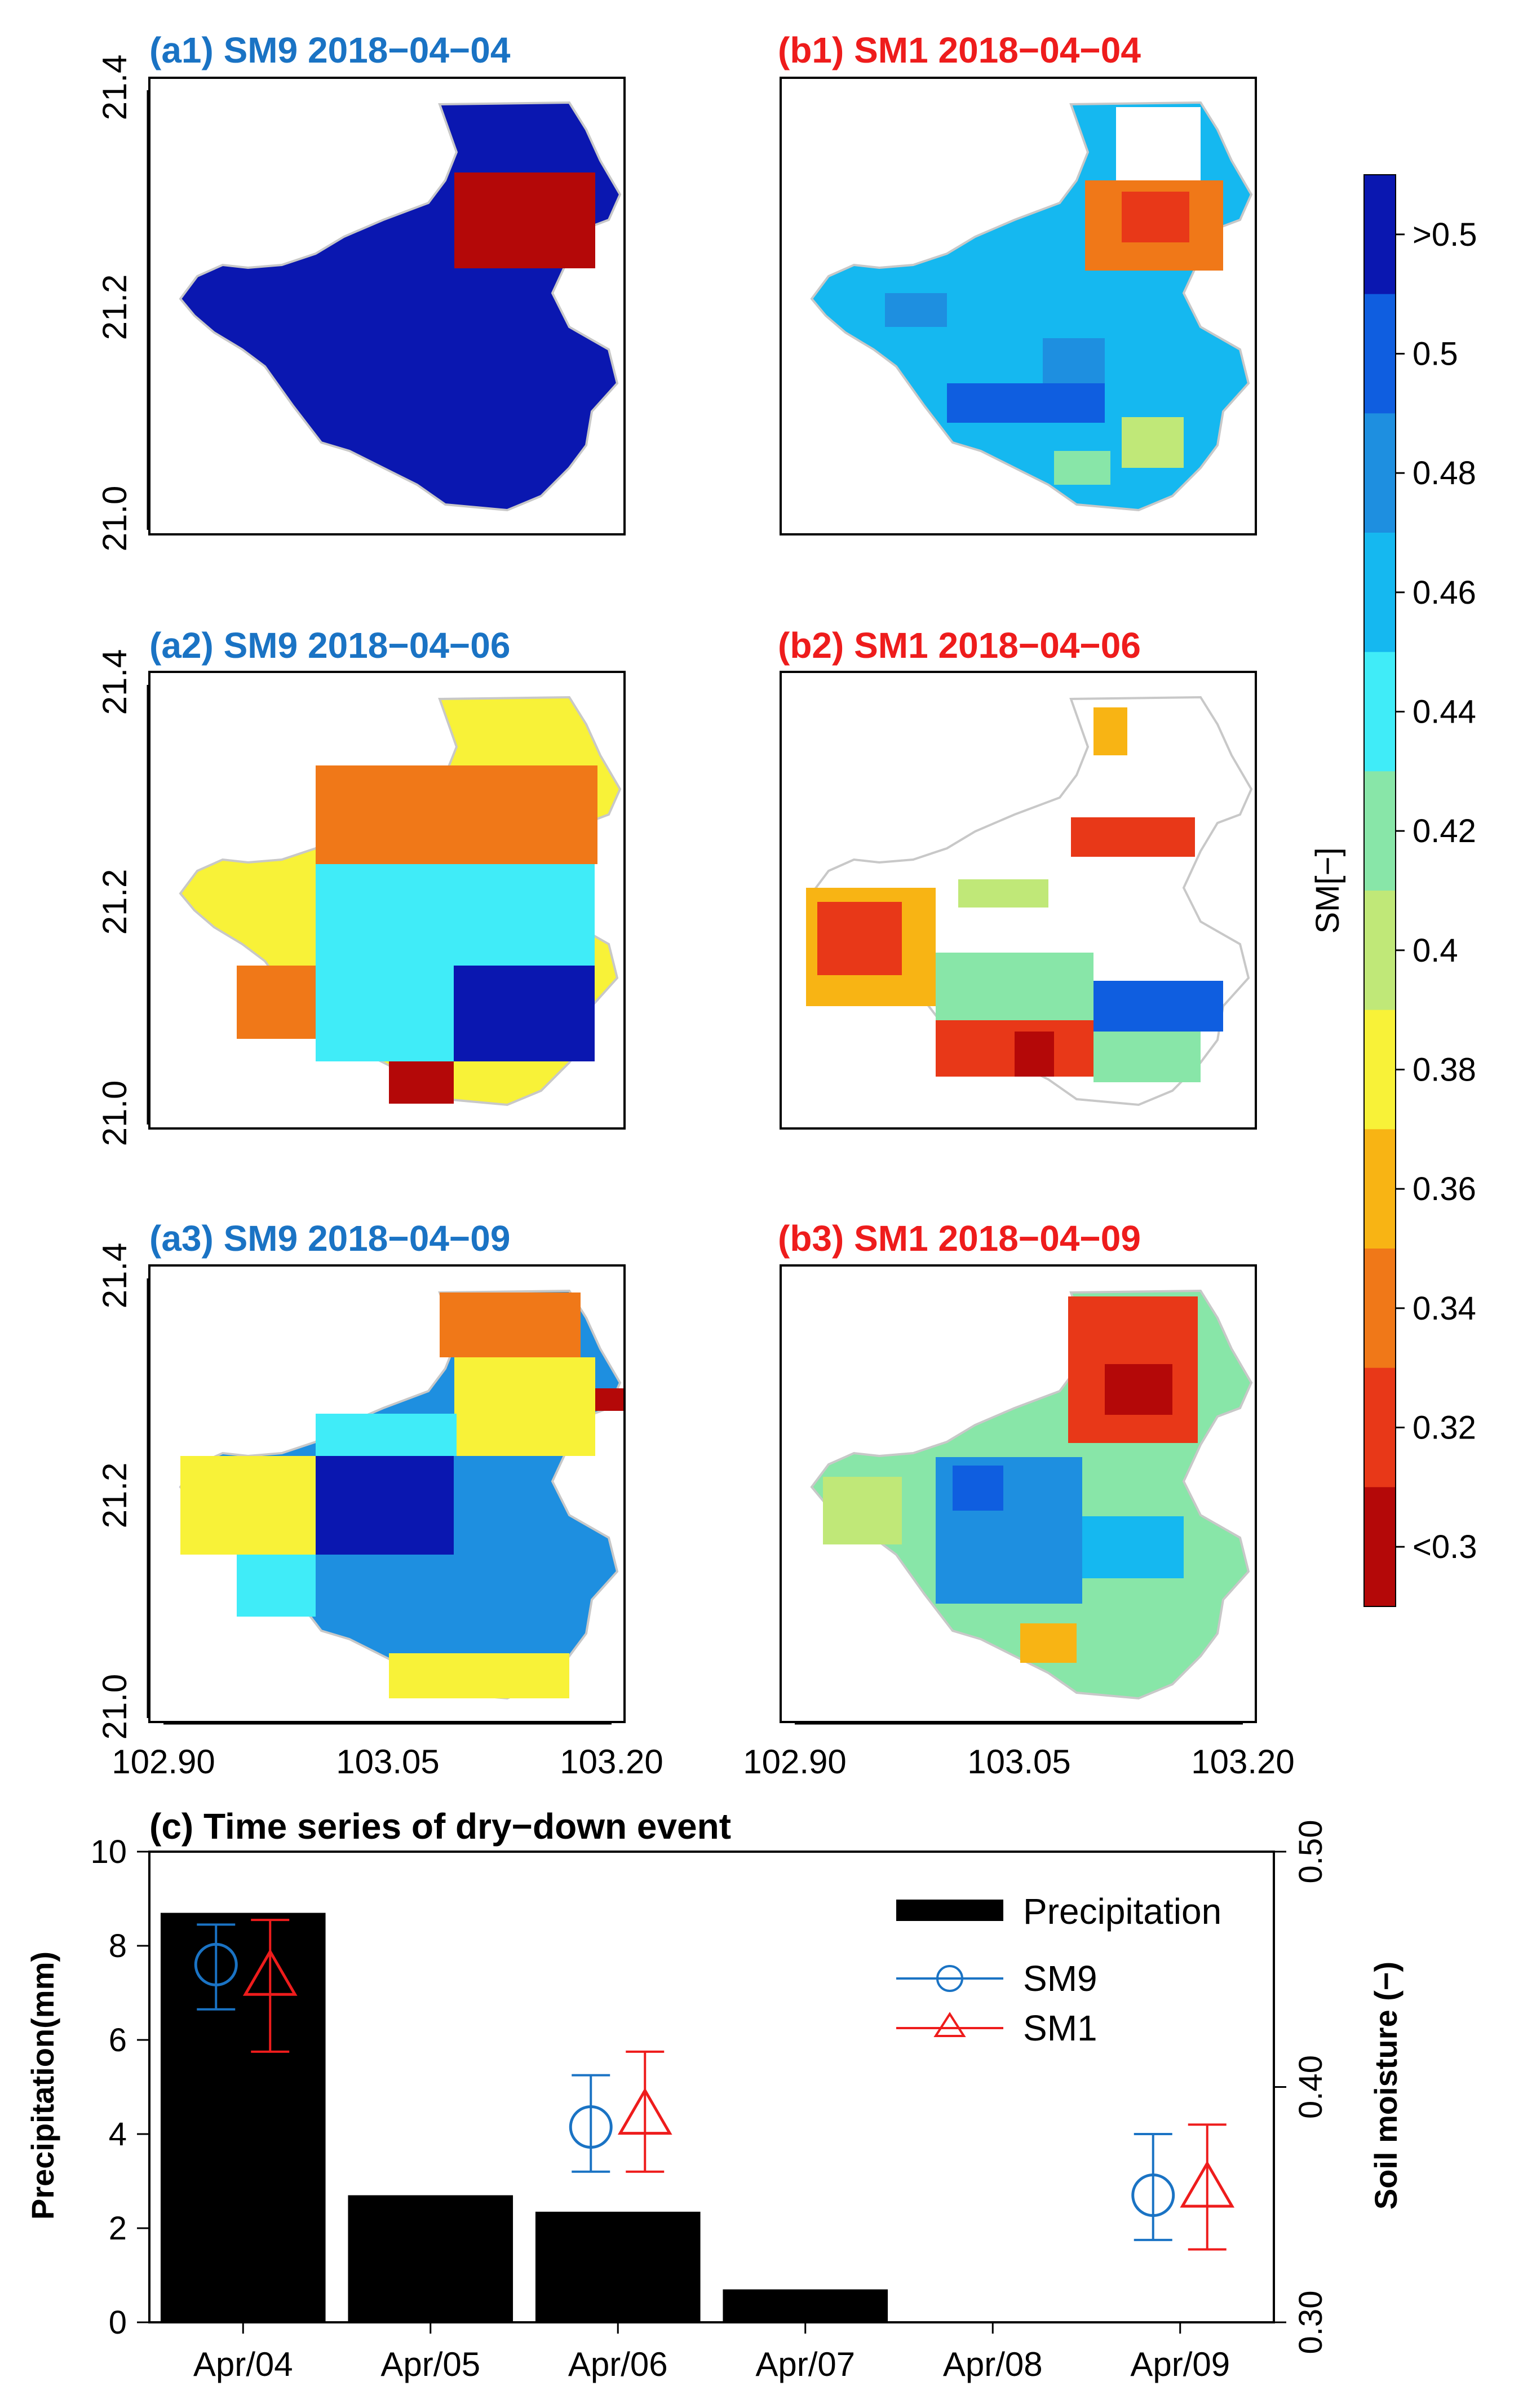 Image resolution: width=1523 pixels, height=2408 pixels. Describe the element at coordinates (1180, 2364) in the screenshot. I see `x-tick-label: Apr/09` at that location.